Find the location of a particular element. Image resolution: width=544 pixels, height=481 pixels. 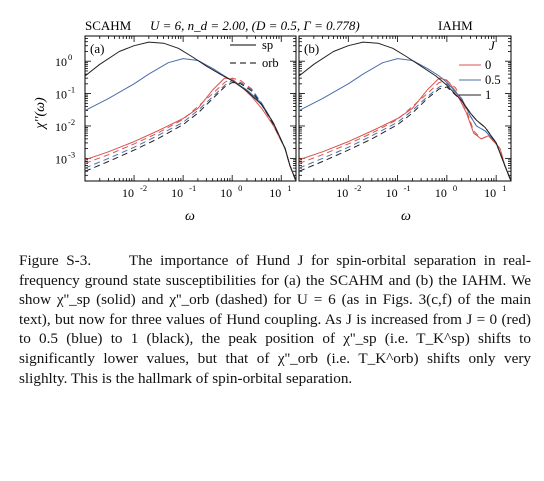

panel-b: 10 -2 10 -1 10 0 10 1(b) J00.51 is located at coordinates (405, 117).